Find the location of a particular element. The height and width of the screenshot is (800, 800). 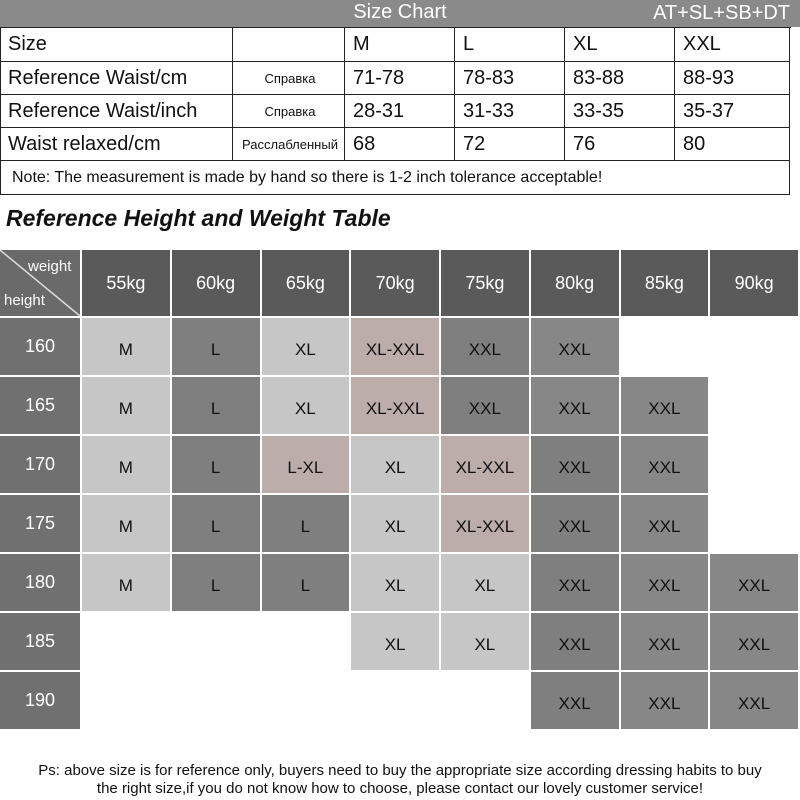

models: AT+SL+SB+DT is located at coordinates (721, 13).